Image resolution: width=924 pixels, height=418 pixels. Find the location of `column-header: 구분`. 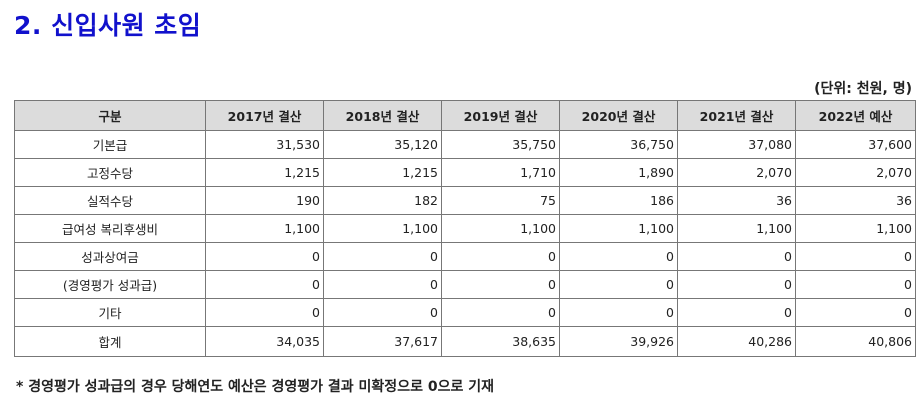

column-header: 구분 is located at coordinates (110, 115).